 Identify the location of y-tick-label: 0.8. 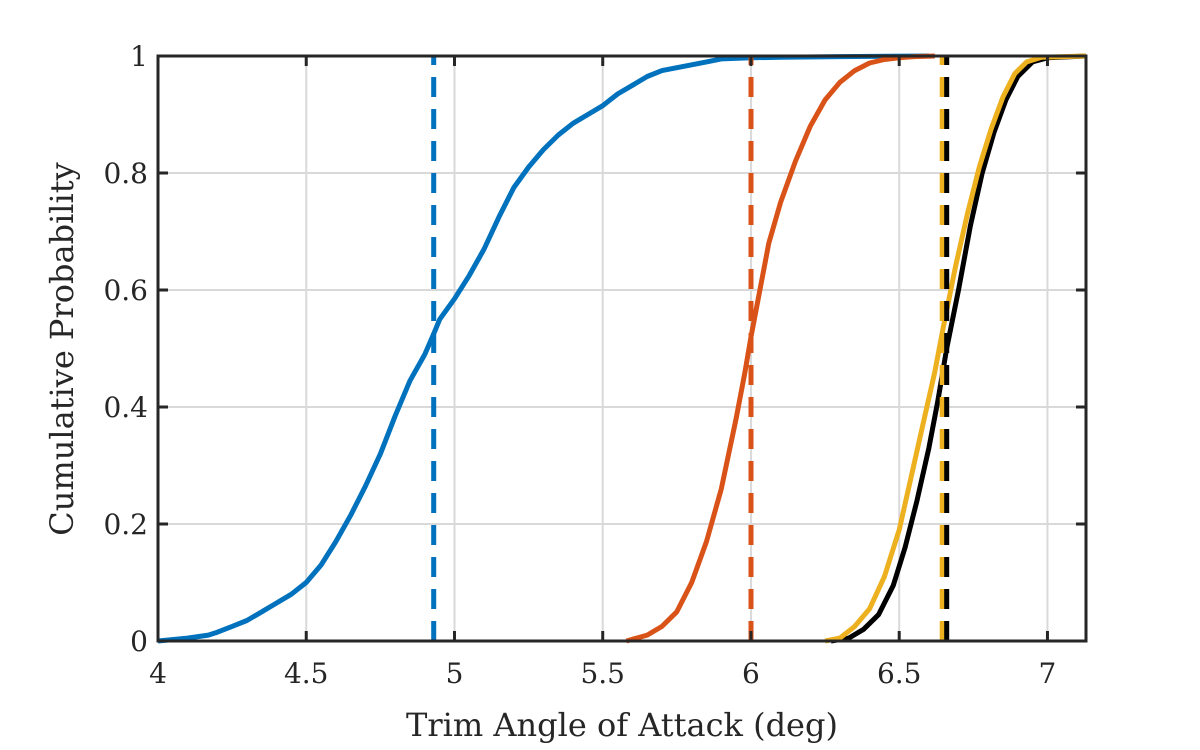
(125, 173).